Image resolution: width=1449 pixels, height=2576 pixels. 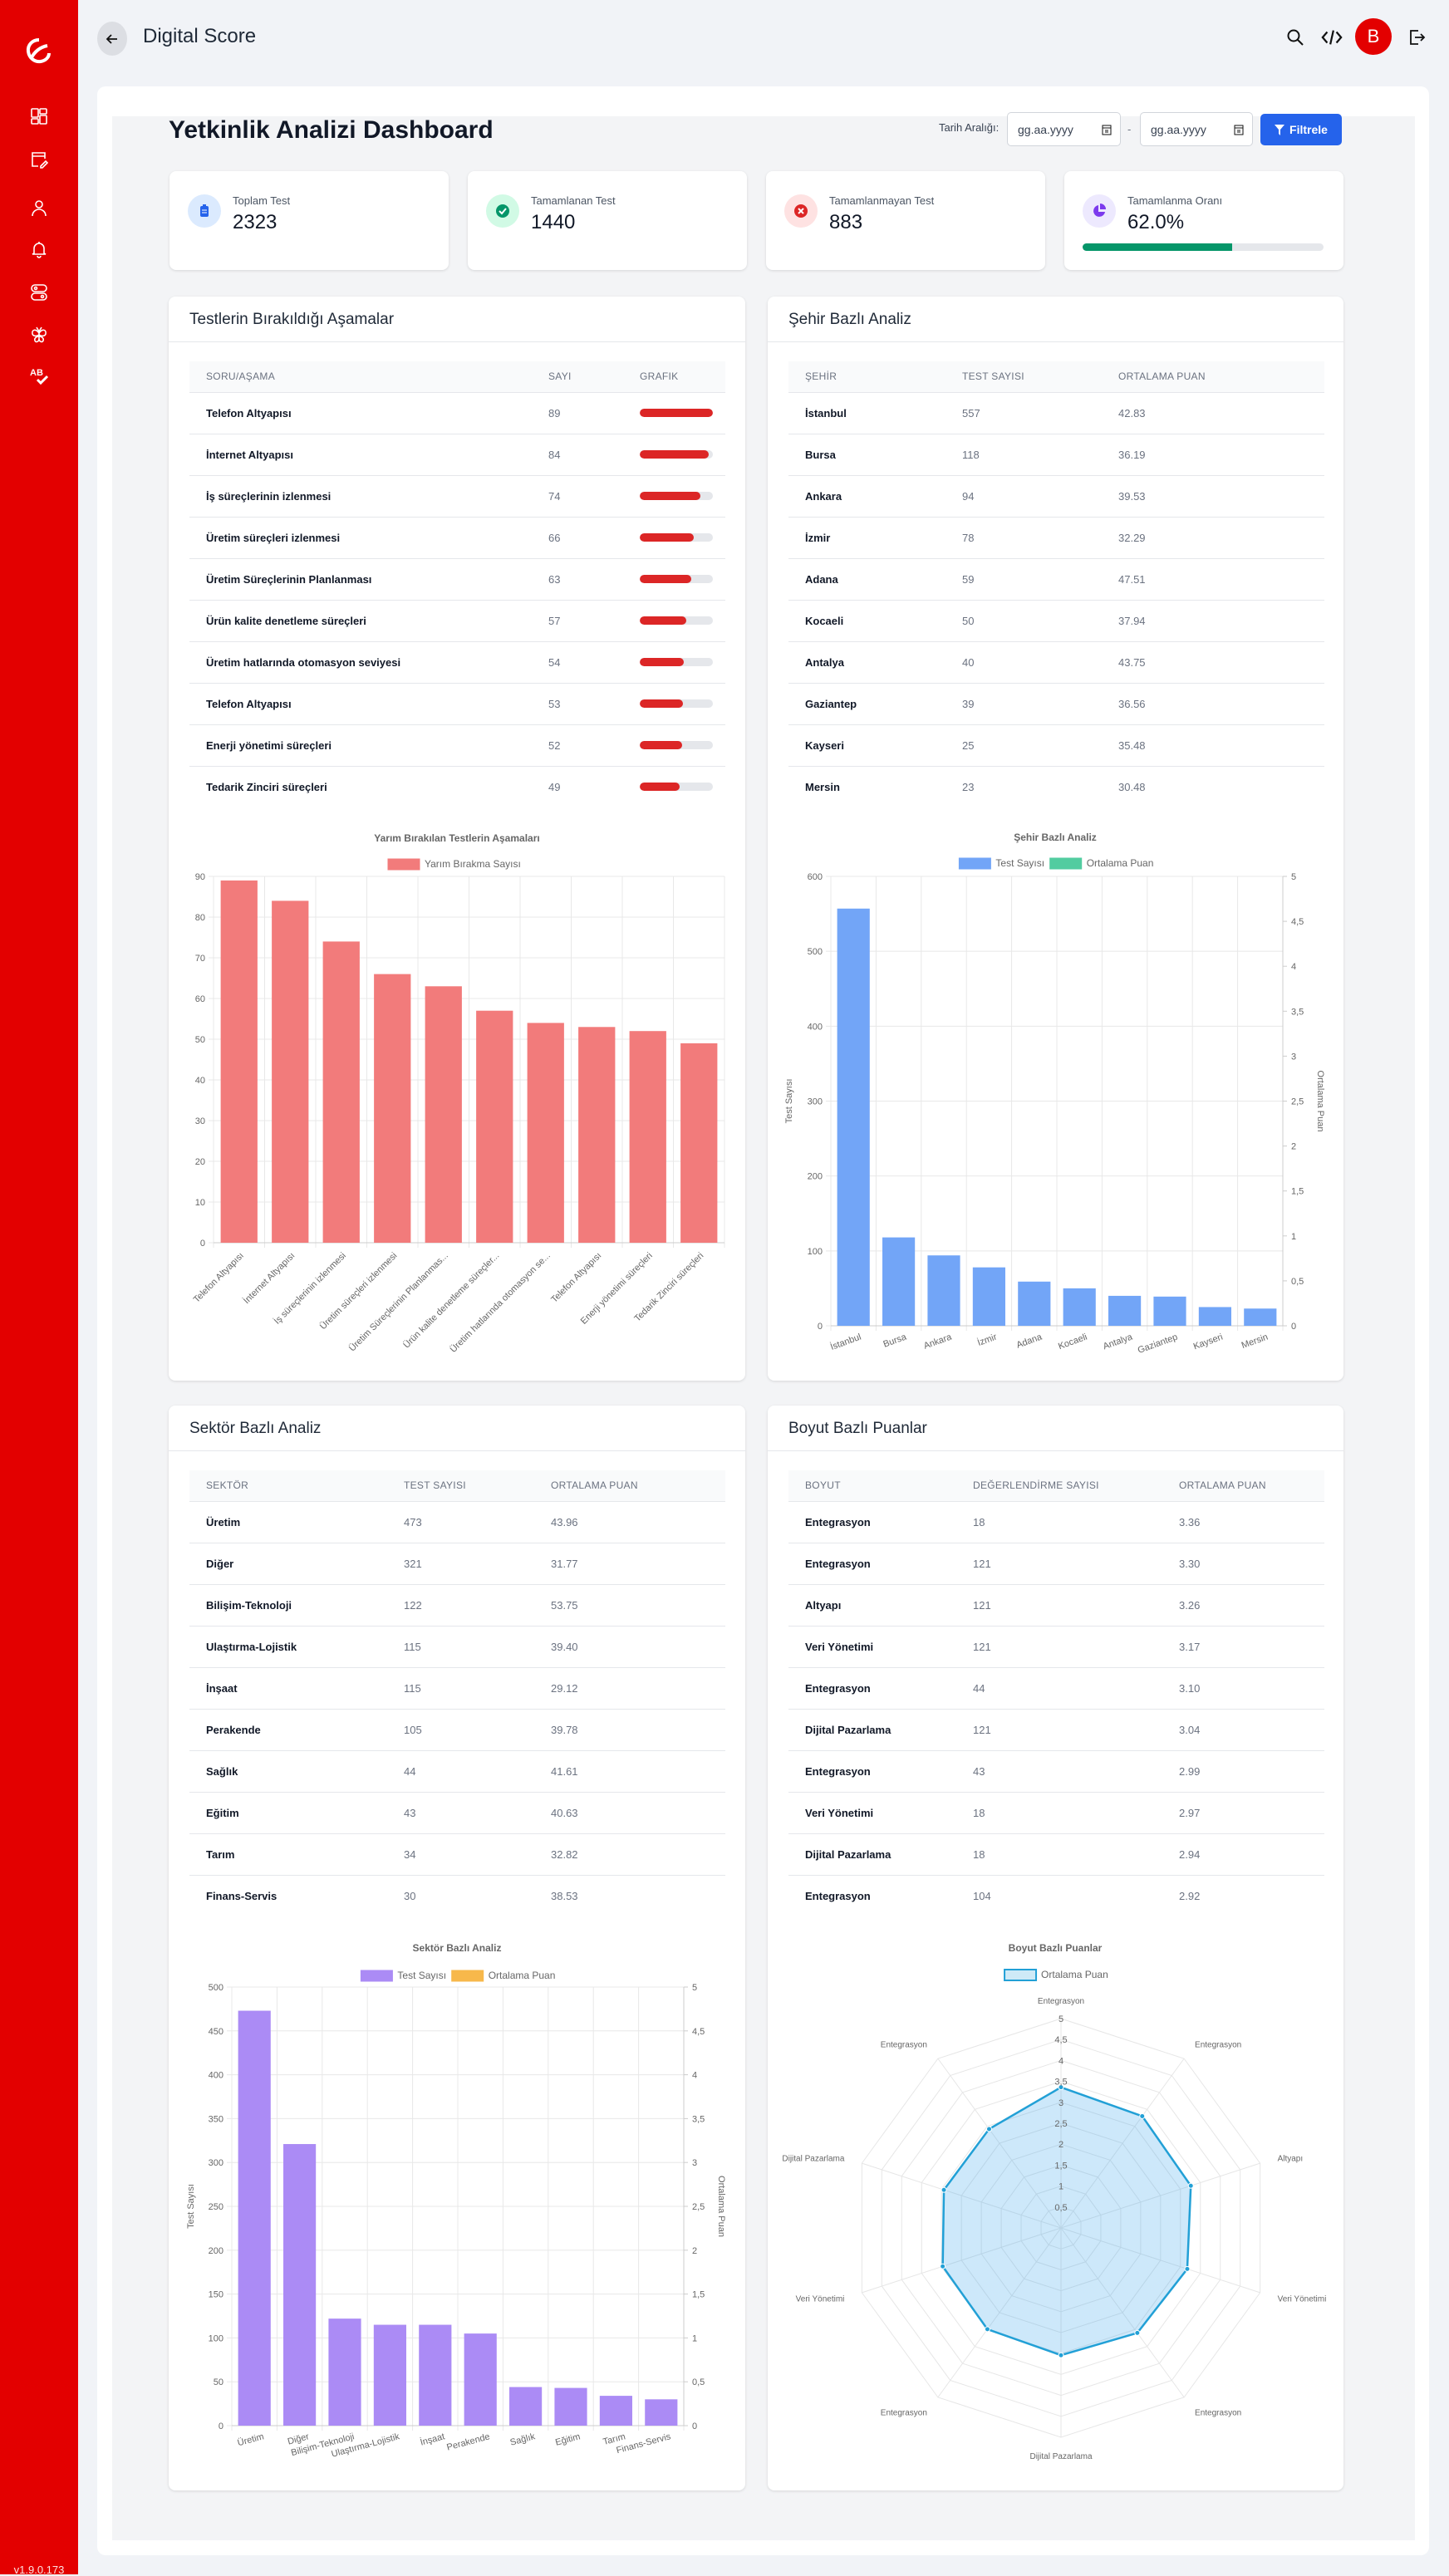 I want to click on filter-button: Filtrele, so click(x=1301, y=129).